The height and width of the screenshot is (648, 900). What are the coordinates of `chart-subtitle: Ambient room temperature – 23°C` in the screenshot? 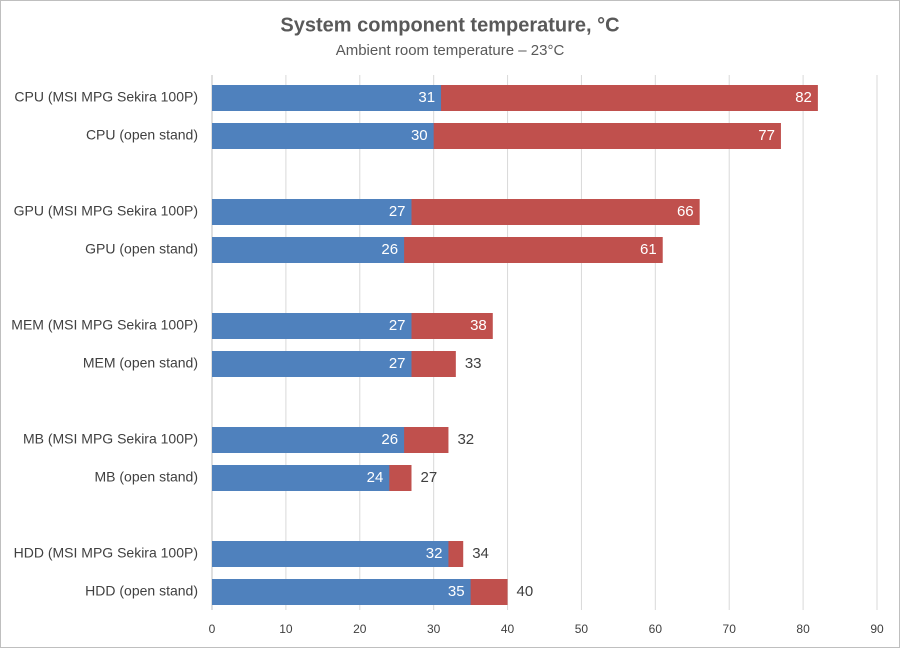 It's located at (450, 50).